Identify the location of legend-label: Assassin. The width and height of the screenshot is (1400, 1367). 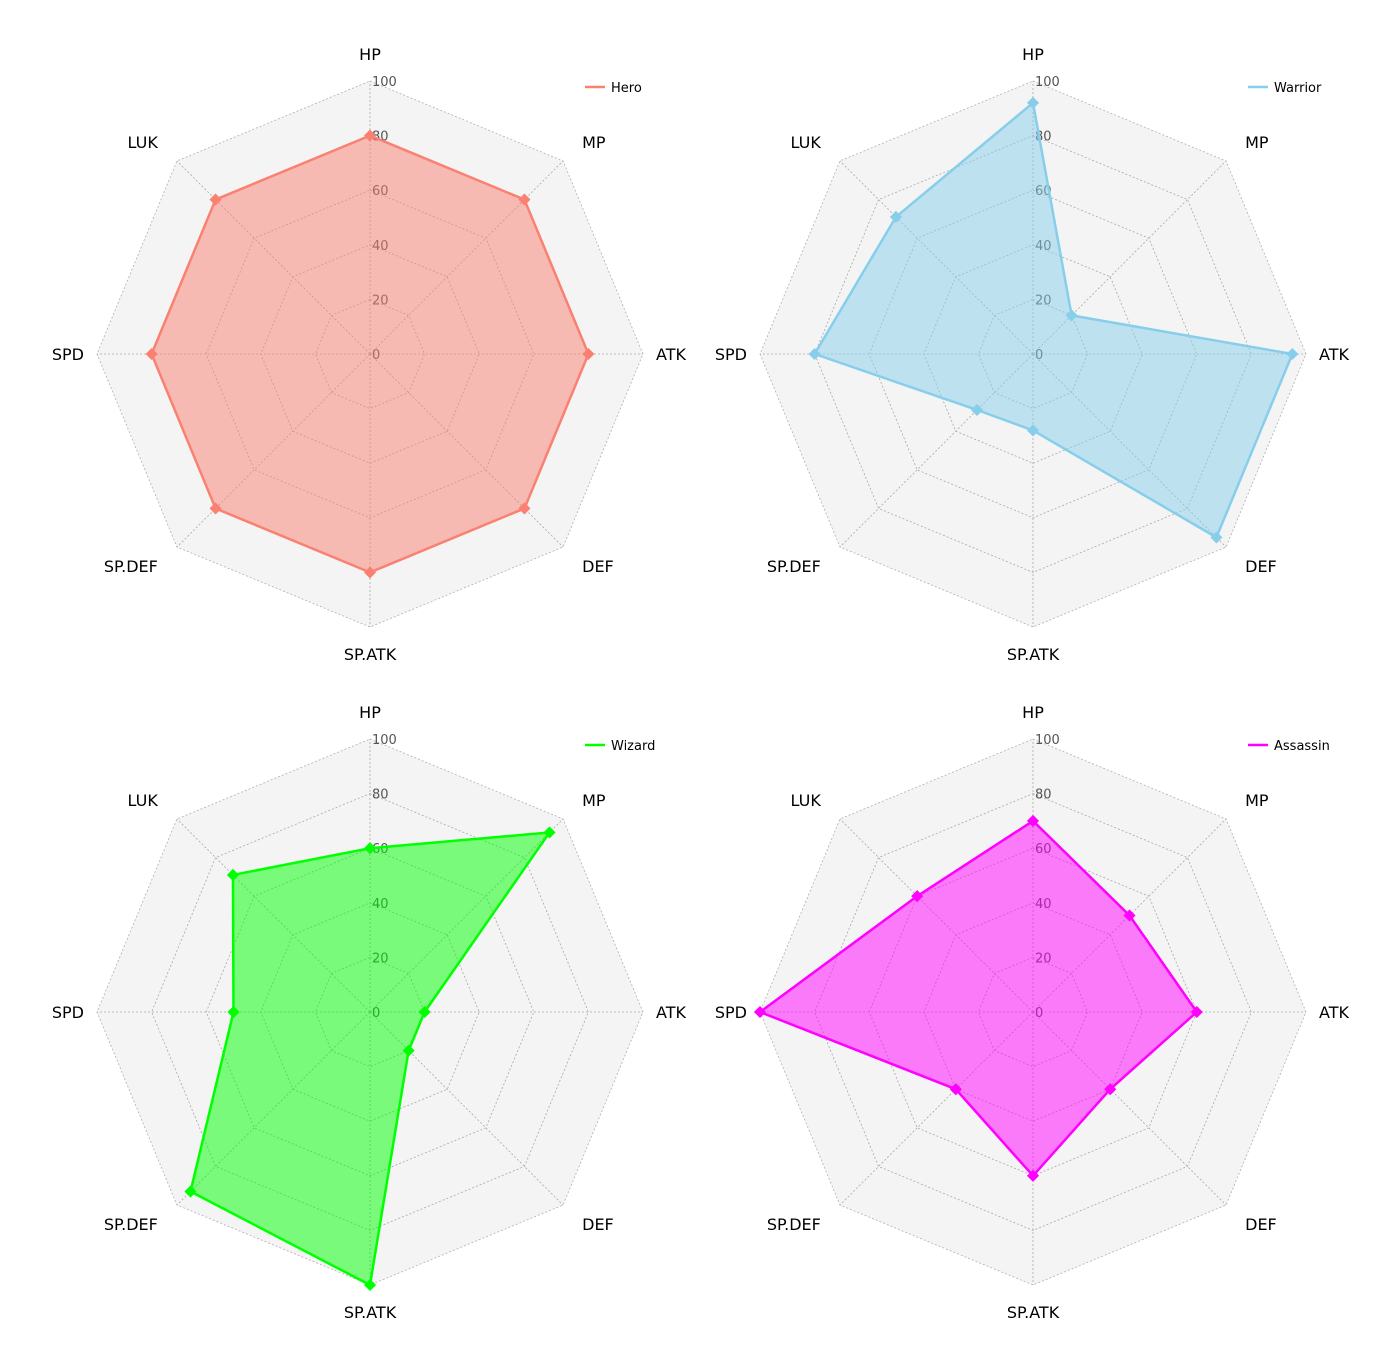
(1302, 746).